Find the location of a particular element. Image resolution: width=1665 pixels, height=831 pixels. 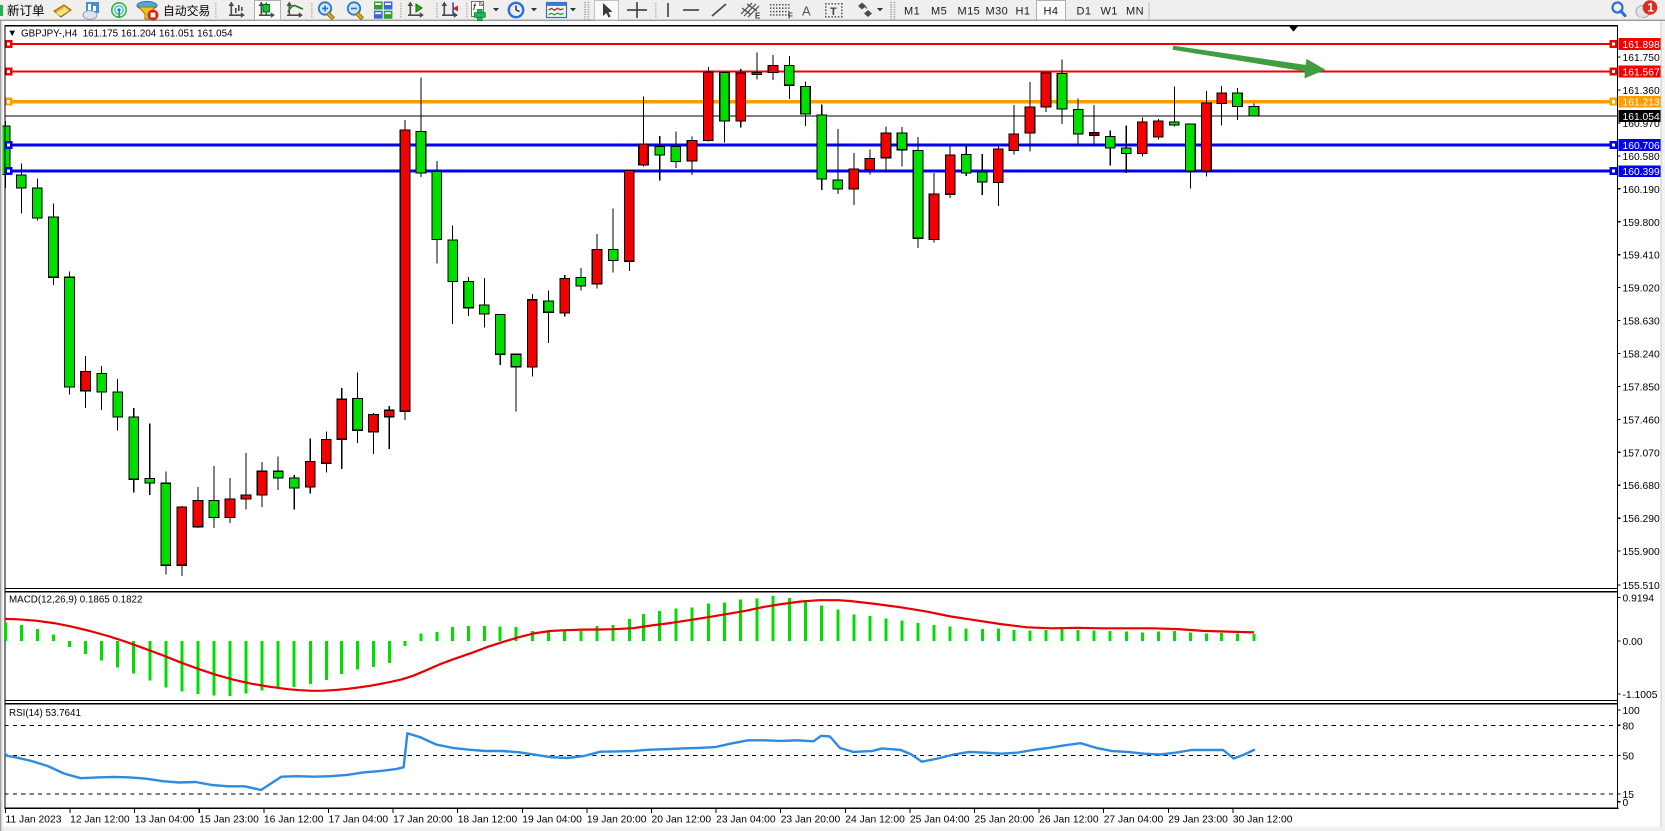

svg-text: 29 Jan 23:00 is located at coordinates (1198, 820).